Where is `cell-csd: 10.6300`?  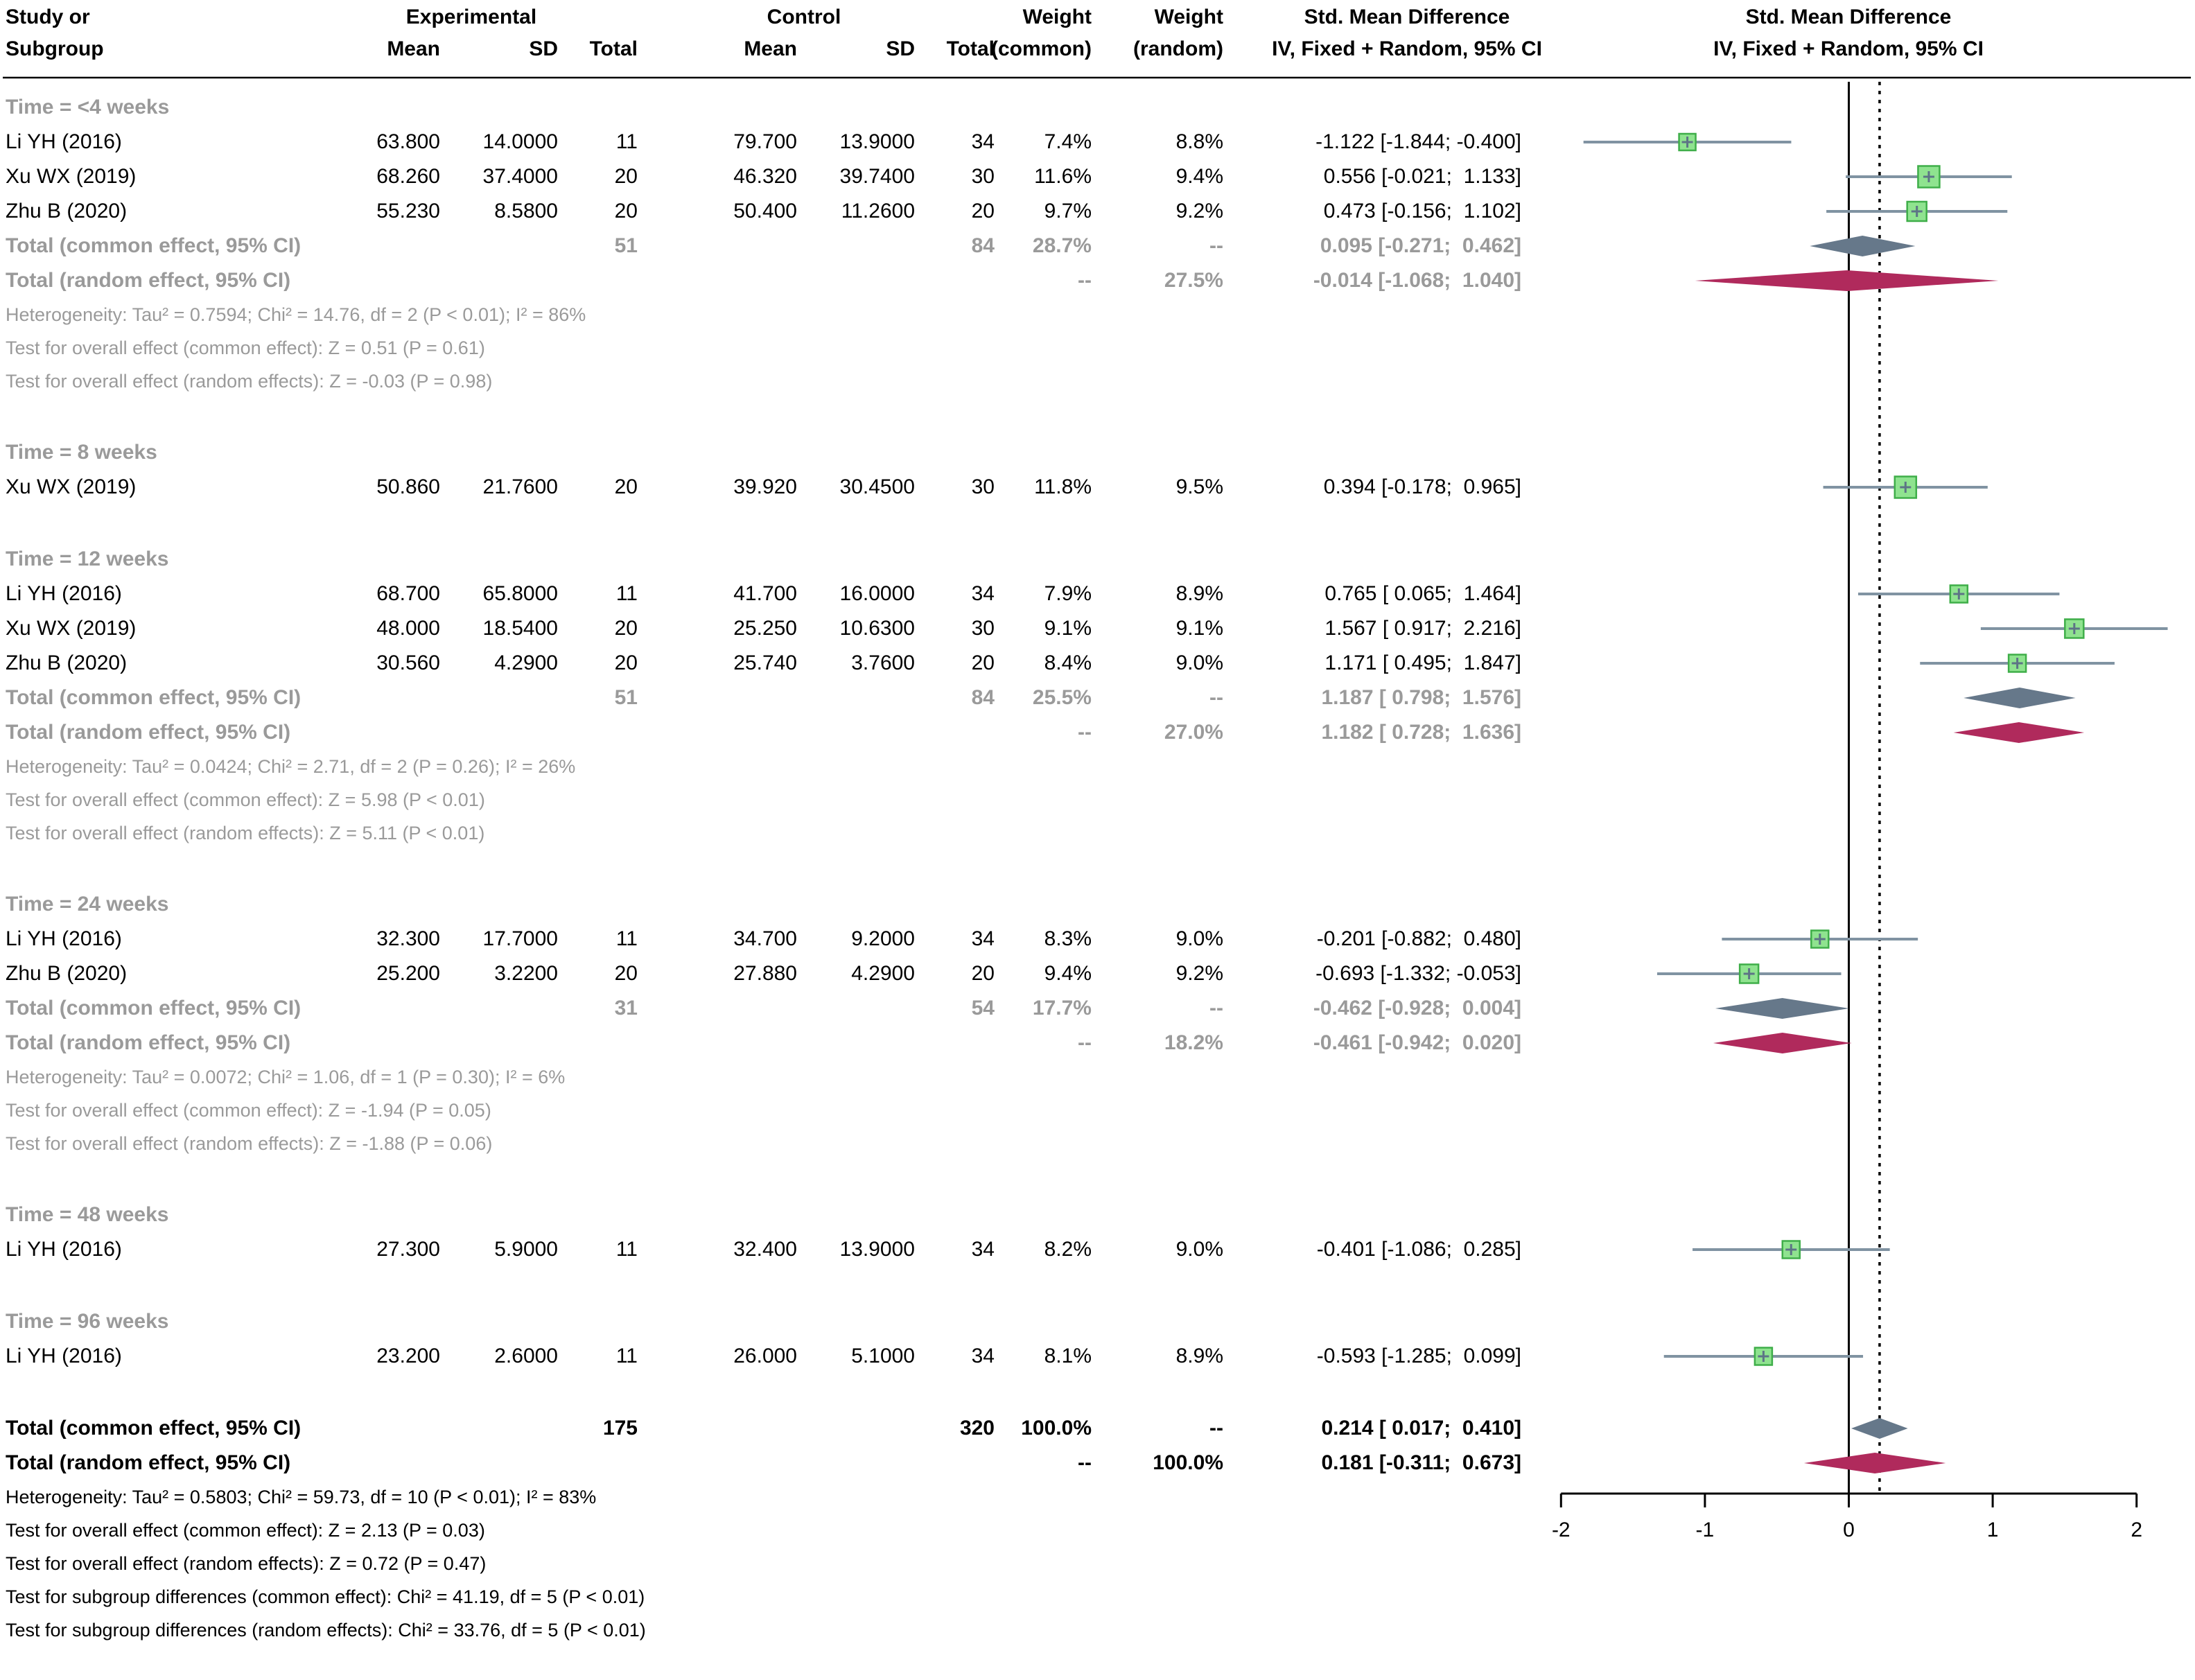 cell-csd: 10.6300 is located at coordinates (877, 628).